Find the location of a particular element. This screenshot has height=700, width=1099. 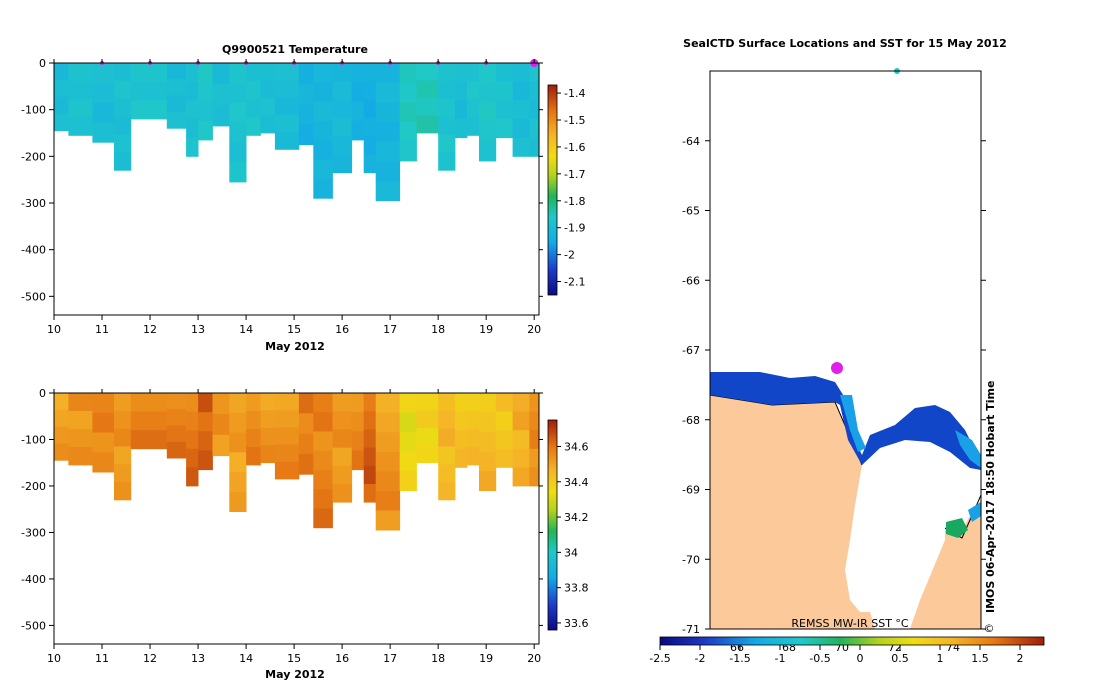

seal-surface-location is located at coordinates (837, 368).